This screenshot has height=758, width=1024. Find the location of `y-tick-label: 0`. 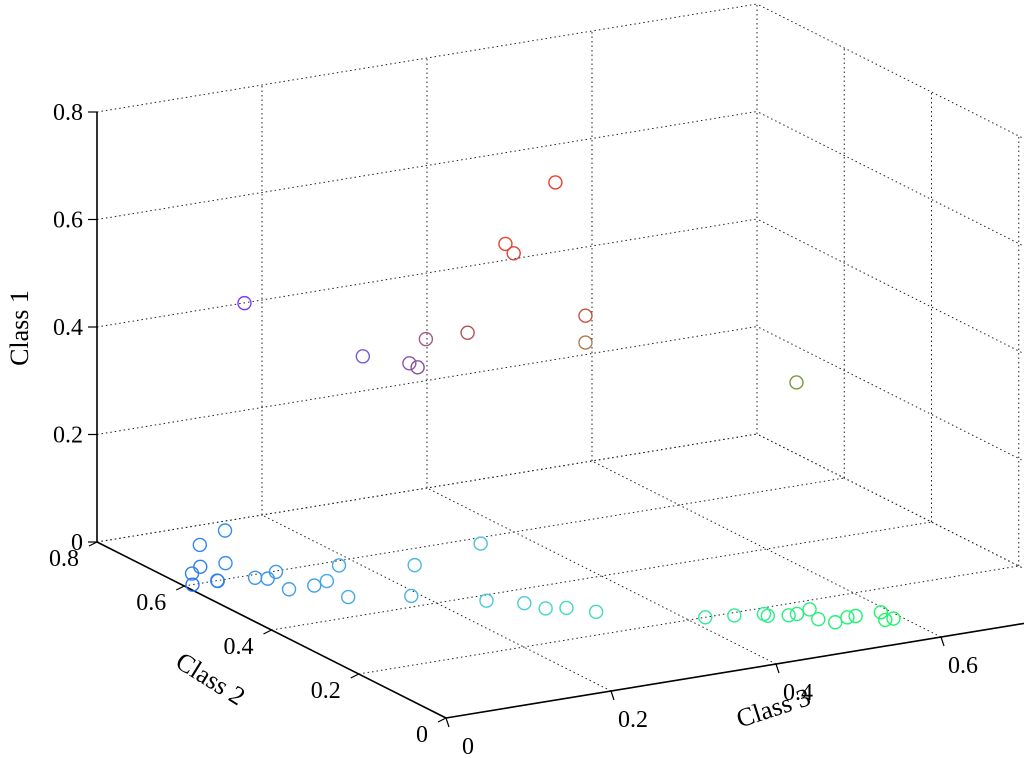

y-tick-label: 0 is located at coordinates (422, 735).